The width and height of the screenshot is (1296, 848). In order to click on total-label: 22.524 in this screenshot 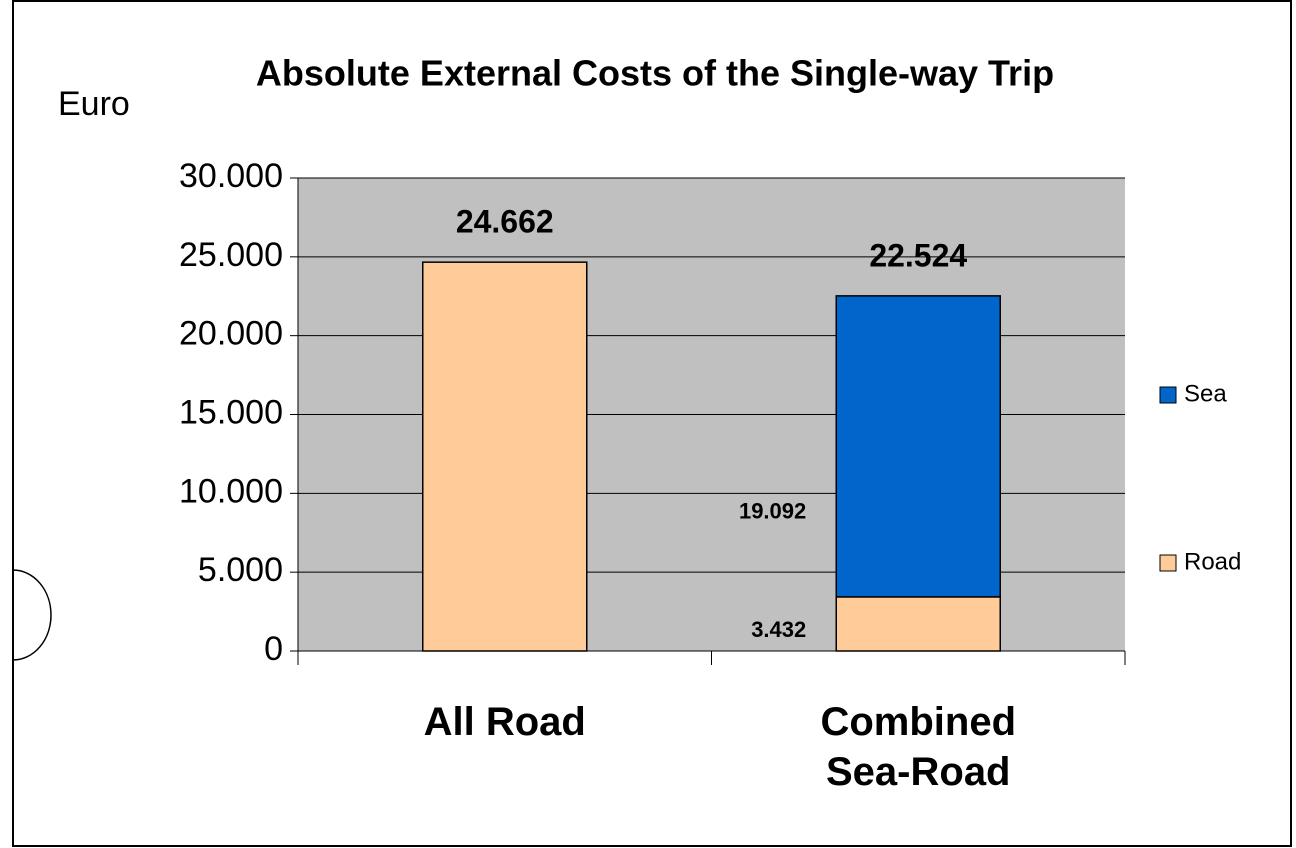, I will do `click(918, 255)`.